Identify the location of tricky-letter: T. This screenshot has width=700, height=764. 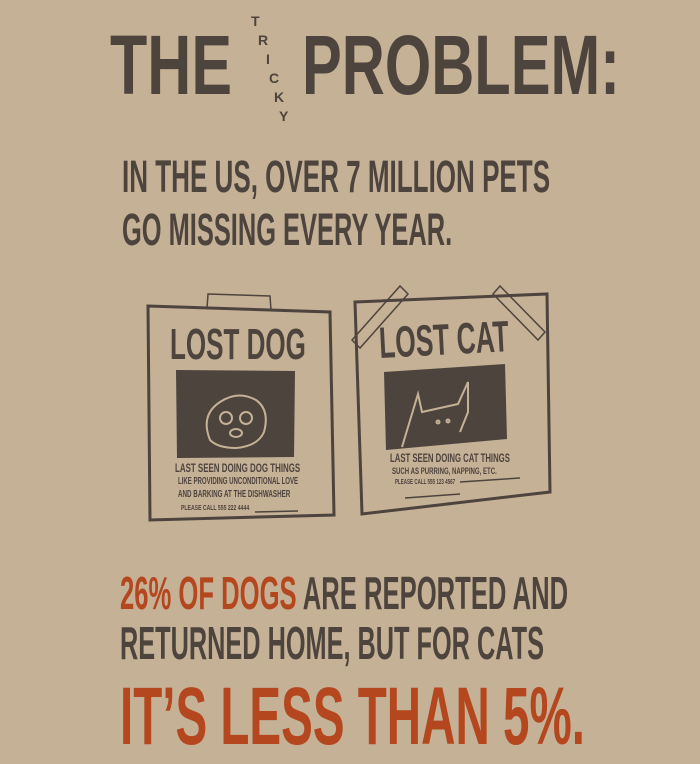
(255, 21).